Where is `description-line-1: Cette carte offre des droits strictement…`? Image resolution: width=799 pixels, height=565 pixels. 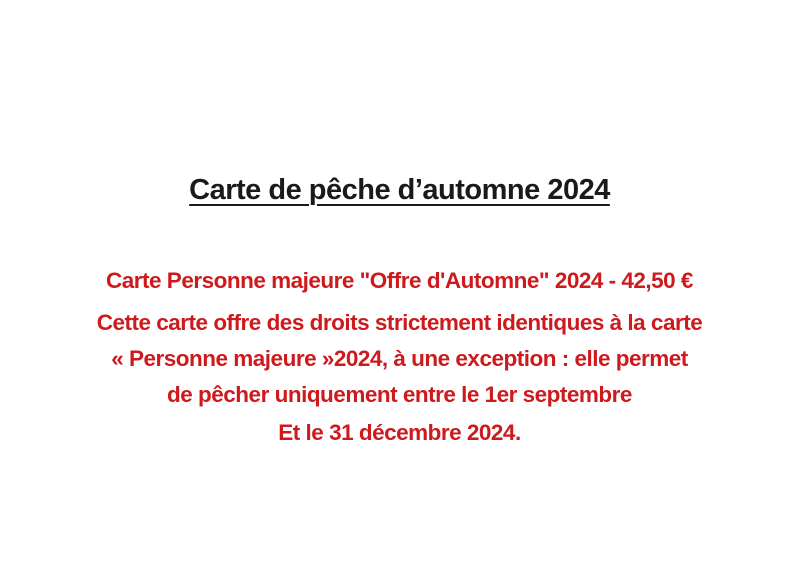 description-line-1: Cette carte offre des droits strictement… is located at coordinates (399, 322).